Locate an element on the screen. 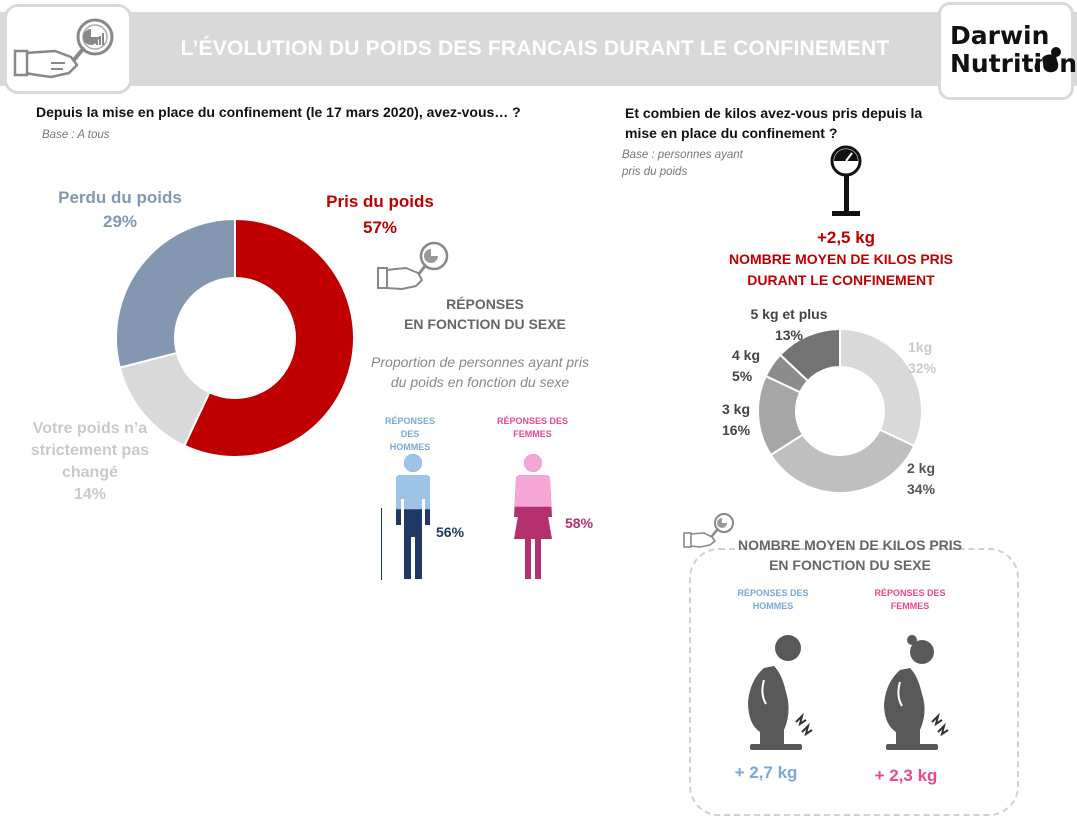 This screenshot has width=1077, height=816. kg2-label: 2 kg 34% is located at coordinates (921, 479).